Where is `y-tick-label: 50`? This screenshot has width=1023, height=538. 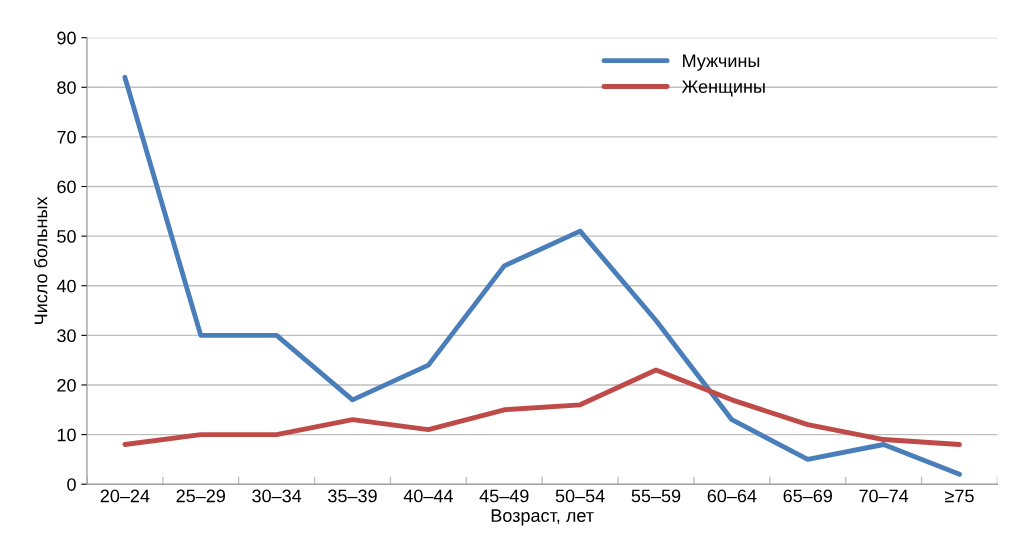 y-tick-label: 50 is located at coordinates (66, 236).